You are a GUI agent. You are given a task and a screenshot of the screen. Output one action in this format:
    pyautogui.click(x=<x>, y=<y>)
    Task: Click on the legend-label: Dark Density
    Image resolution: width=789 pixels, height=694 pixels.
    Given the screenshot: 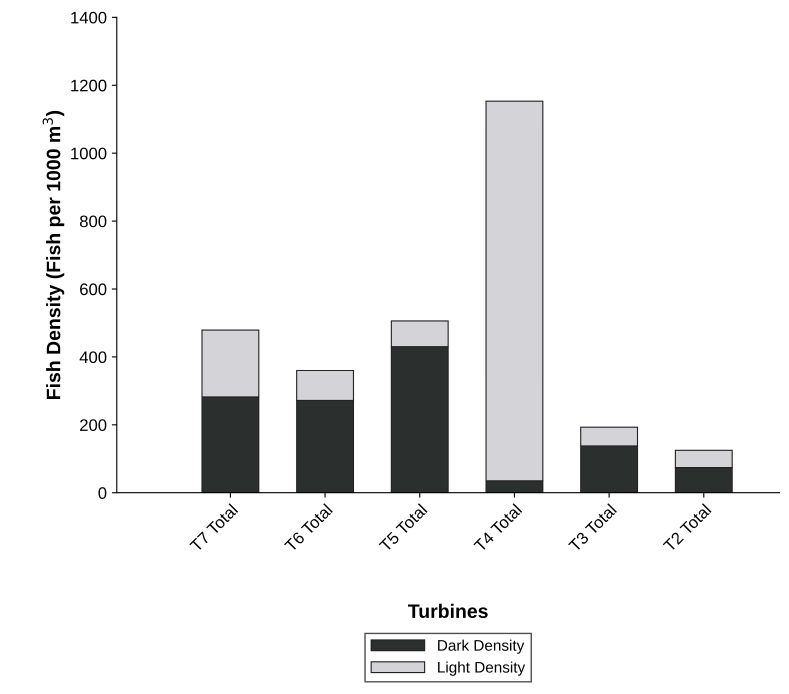 What is the action you would take?
    pyautogui.click(x=481, y=647)
    